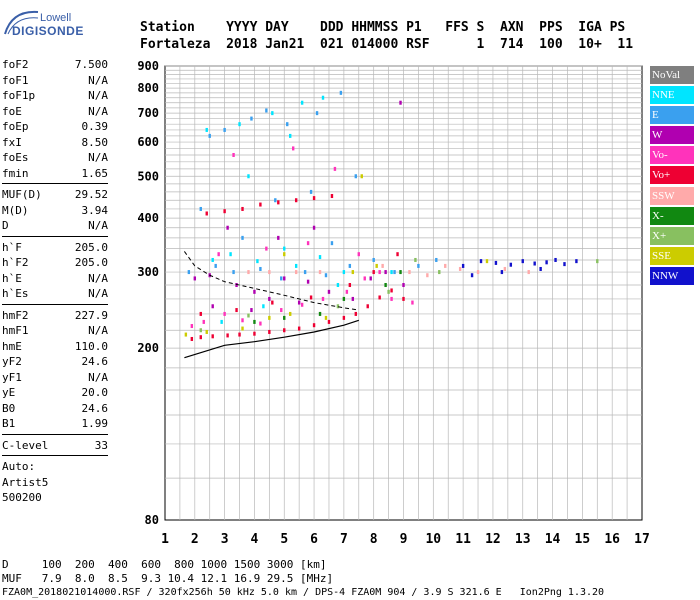 The width and height of the screenshot is (700, 600). What do you see at coordinates (15, 262) in the screenshot?
I see `param-label: h`F2` at bounding box center [15, 262].